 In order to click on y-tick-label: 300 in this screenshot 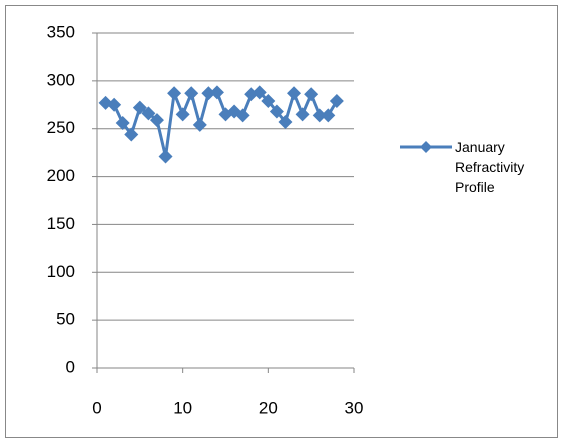, I will do `click(61, 79)`.